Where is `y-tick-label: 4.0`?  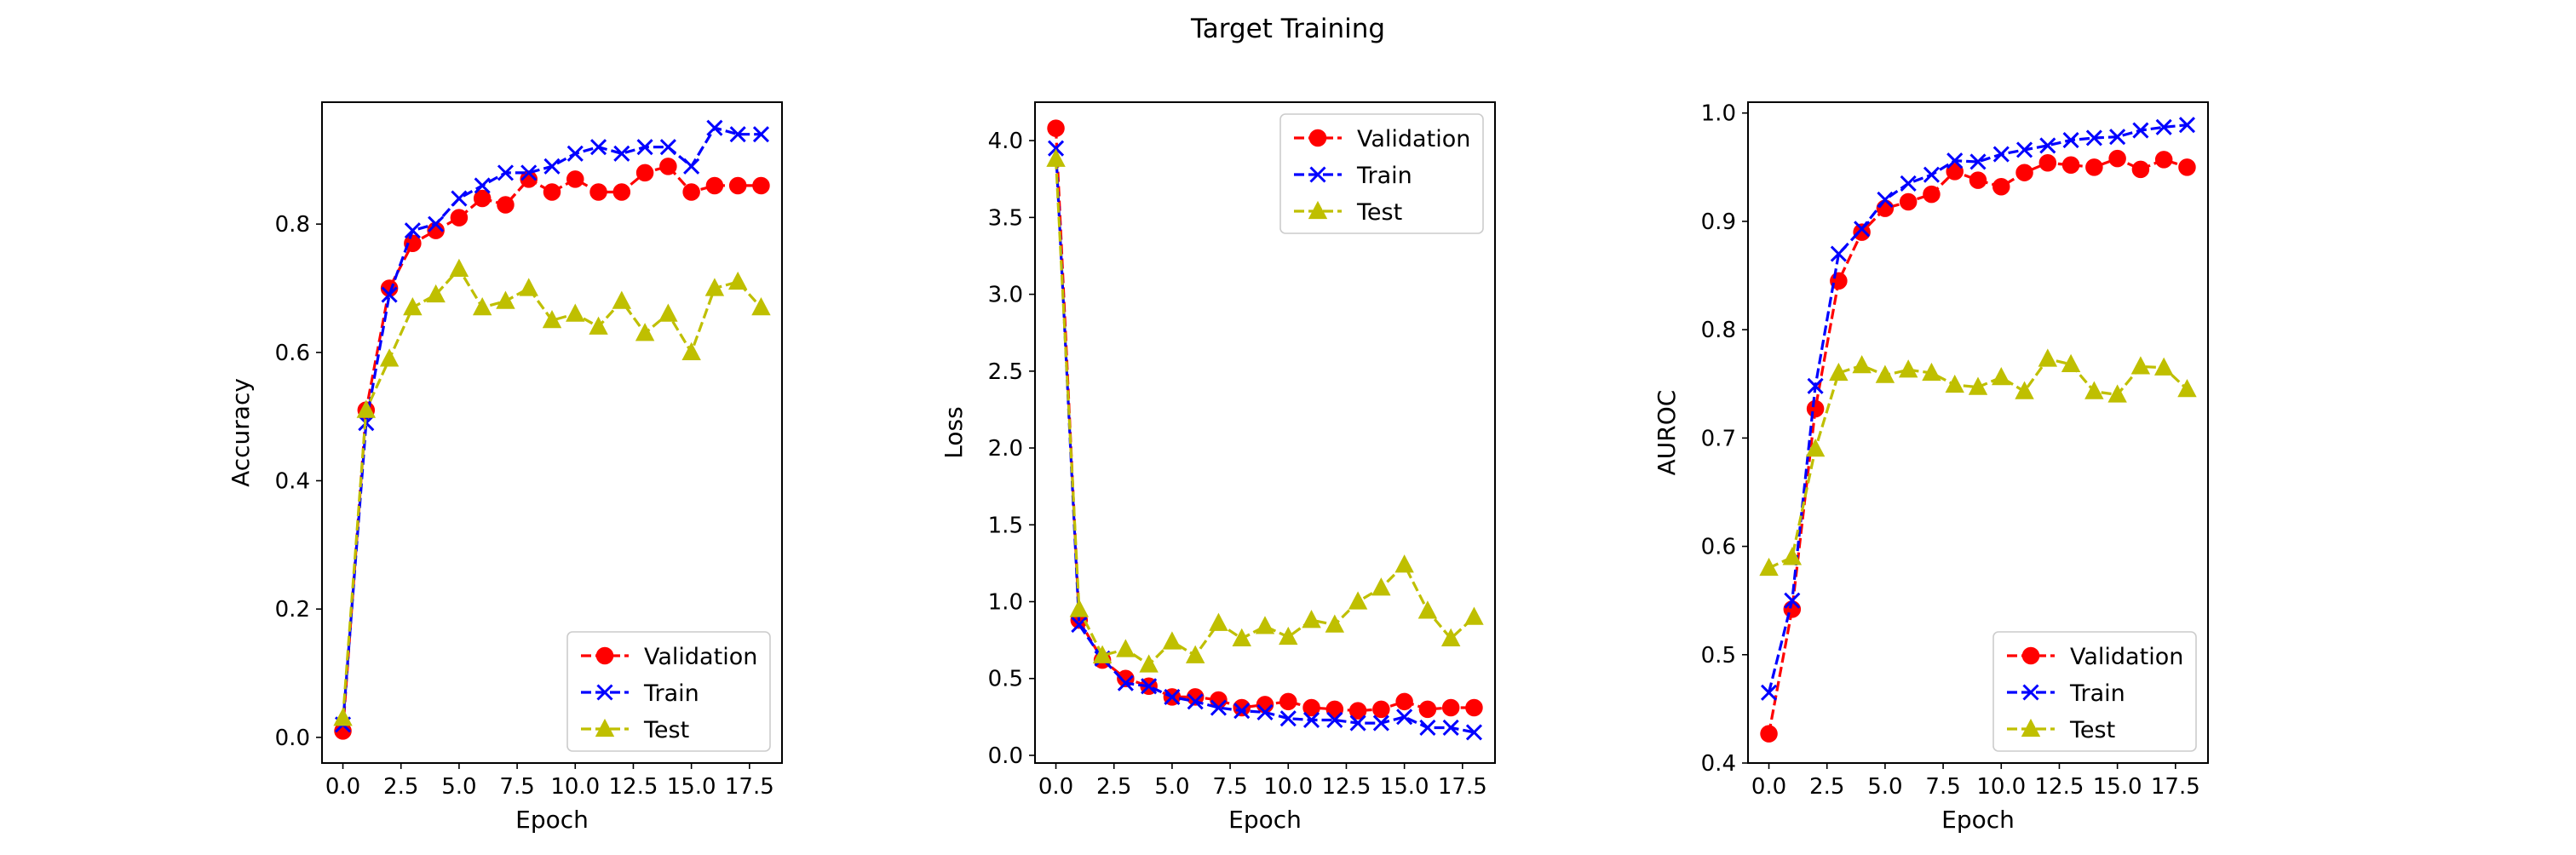 y-tick-label: 4.0 is located at coordinates (1006, 142).